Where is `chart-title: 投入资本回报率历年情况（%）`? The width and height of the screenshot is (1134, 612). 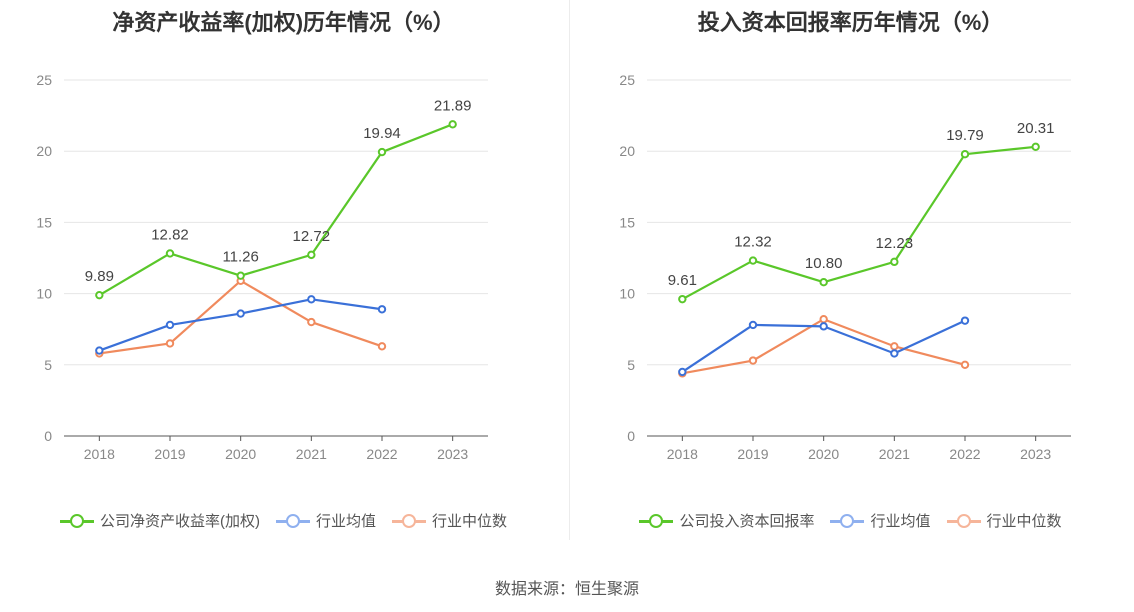 chart-title: 投入资本回报率历年情况（%） is located at coordinates (850, 22).